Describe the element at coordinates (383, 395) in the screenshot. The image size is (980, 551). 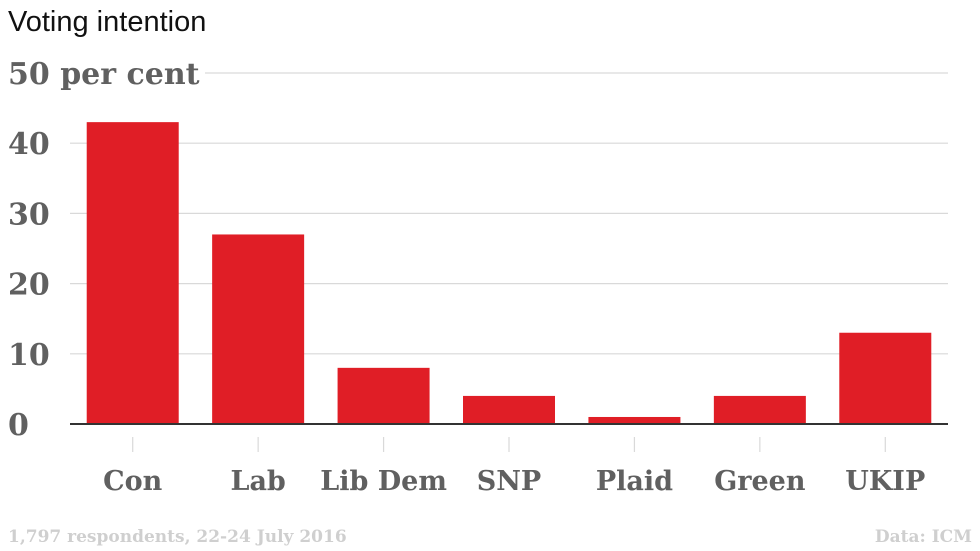
I see `bar-lib-dem` at that location.